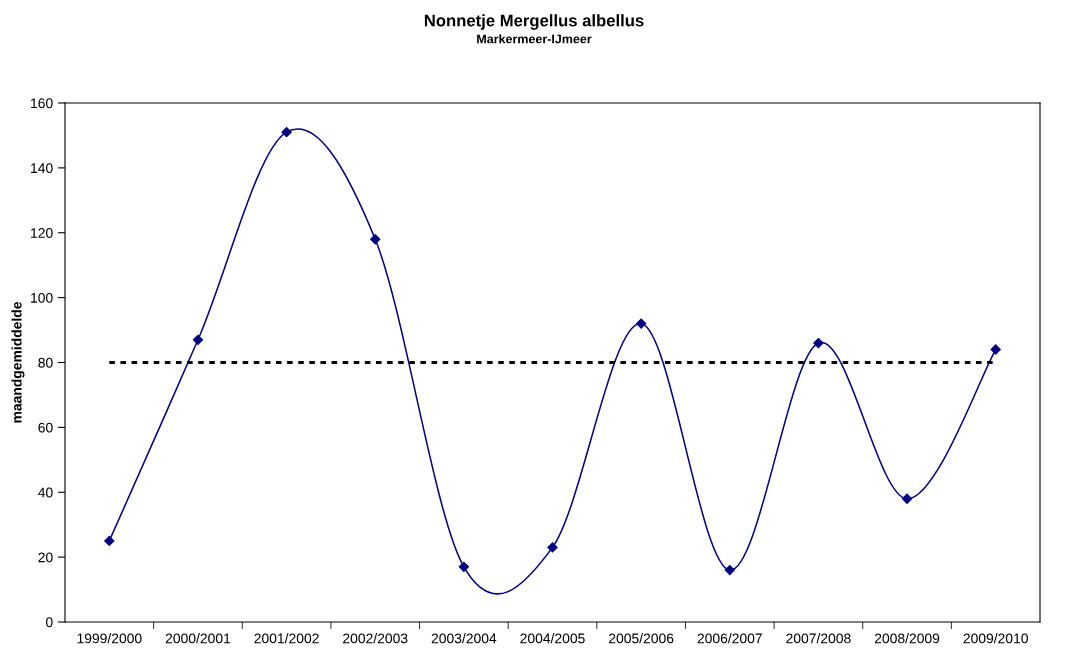 This screenshot has height=653, width=1068. Describe the element at coordinates (286, 638) in the screenshot. I see `x-tick-label: 2001/2002` at that location.